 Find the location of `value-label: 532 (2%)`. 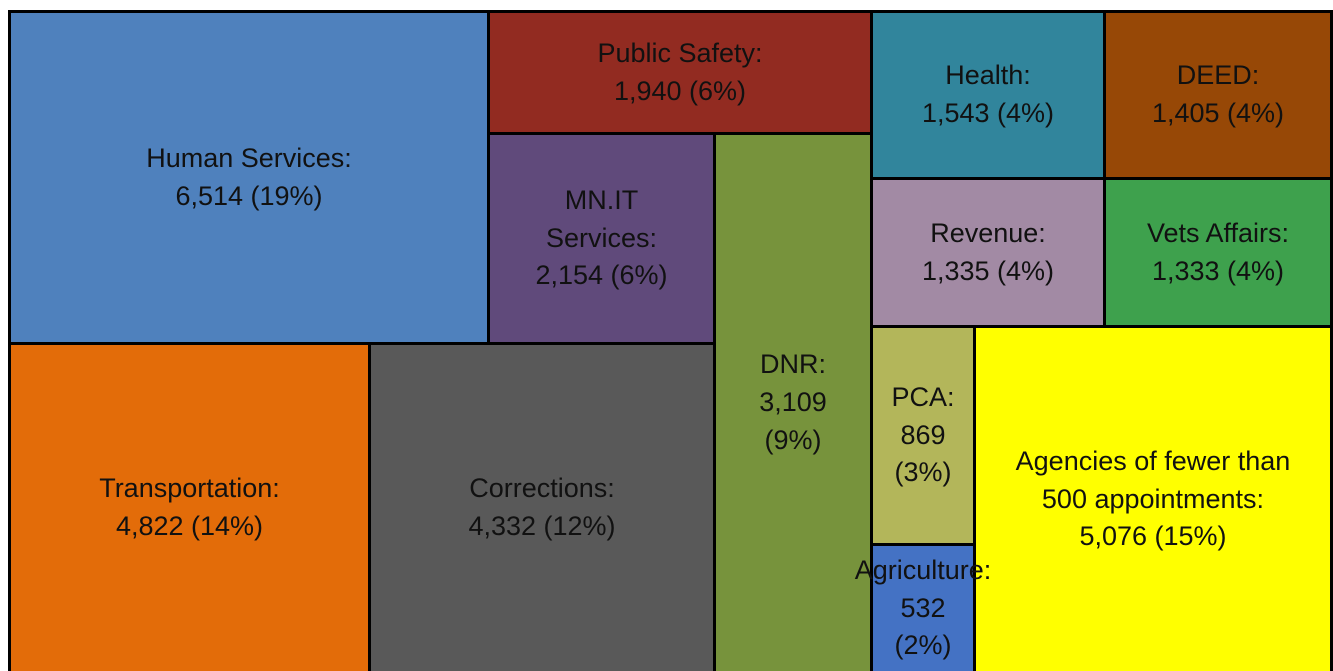

value-label: 532 (2%) is located at coordinates (923, 626).